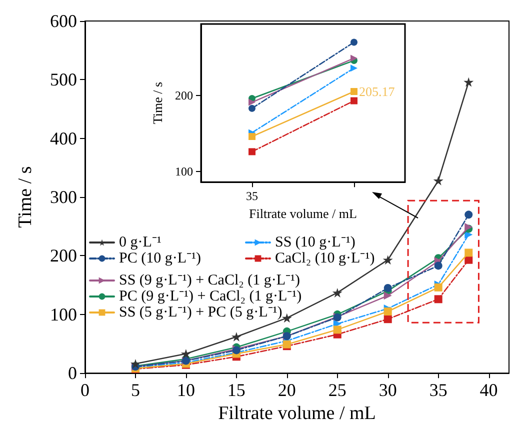 This screenshot has height=436, width=530. Describe the element at coordinates (387, 390) in the screenshot. I see `x-tick-label: 30` at that location.